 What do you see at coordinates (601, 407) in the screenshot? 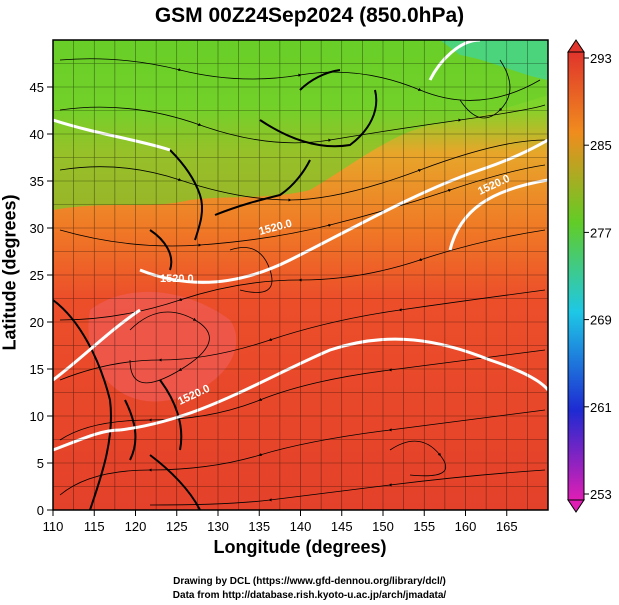
I see `colorbar-tick-label: 261` at bounding box center [601, 407].